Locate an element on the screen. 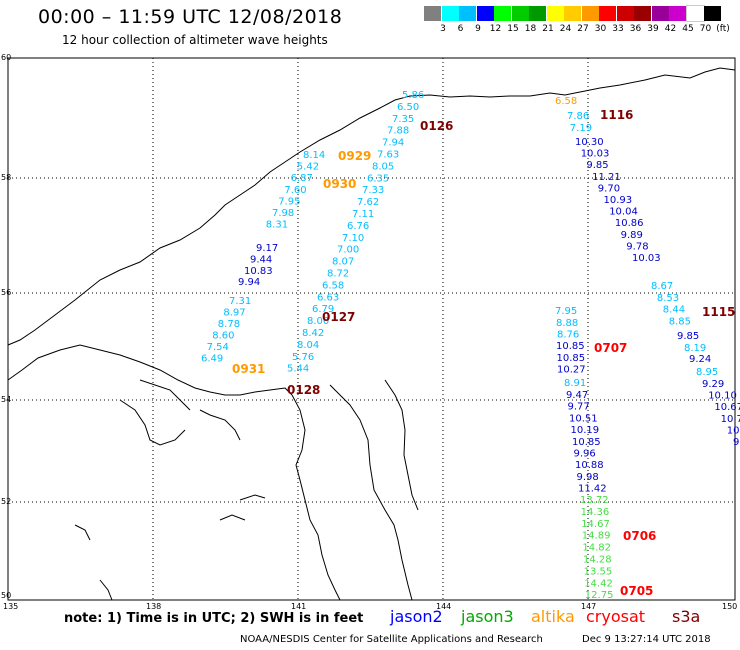  wave-height-value: 14.28 is located at coordinates (597, 560).